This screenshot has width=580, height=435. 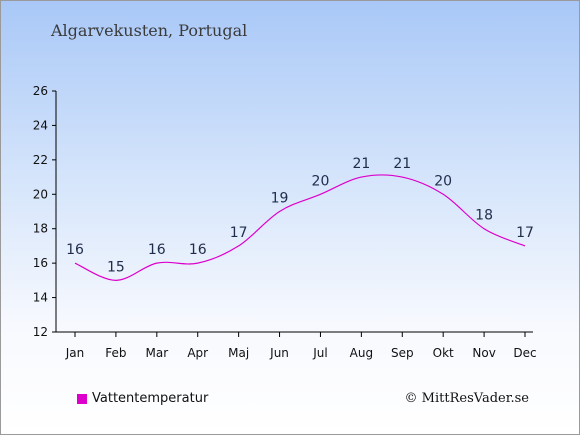 What do you see at coordinates (40, 125) in the screenshot?
I see `y-tick-label: 24` at bounding box center [40, 125].